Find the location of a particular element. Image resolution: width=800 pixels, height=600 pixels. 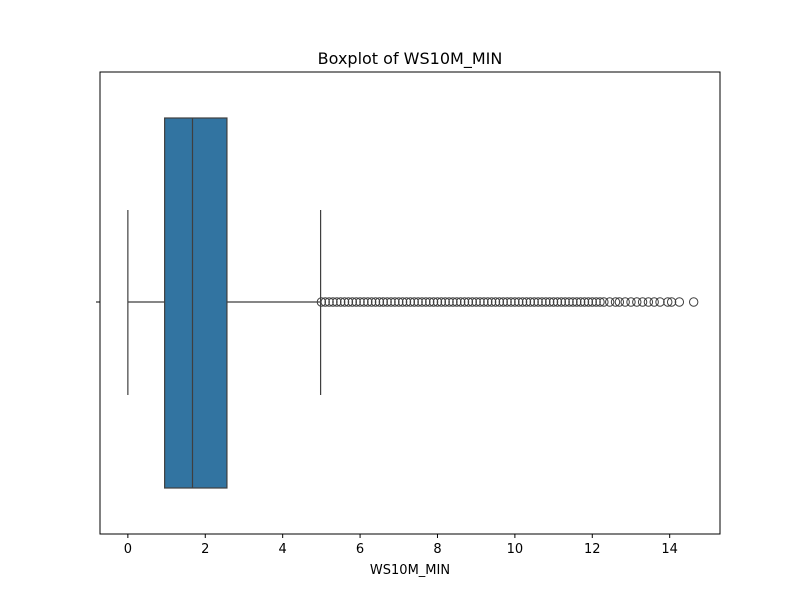

x-tick-label: 8 is located at coordinates (437, 549).